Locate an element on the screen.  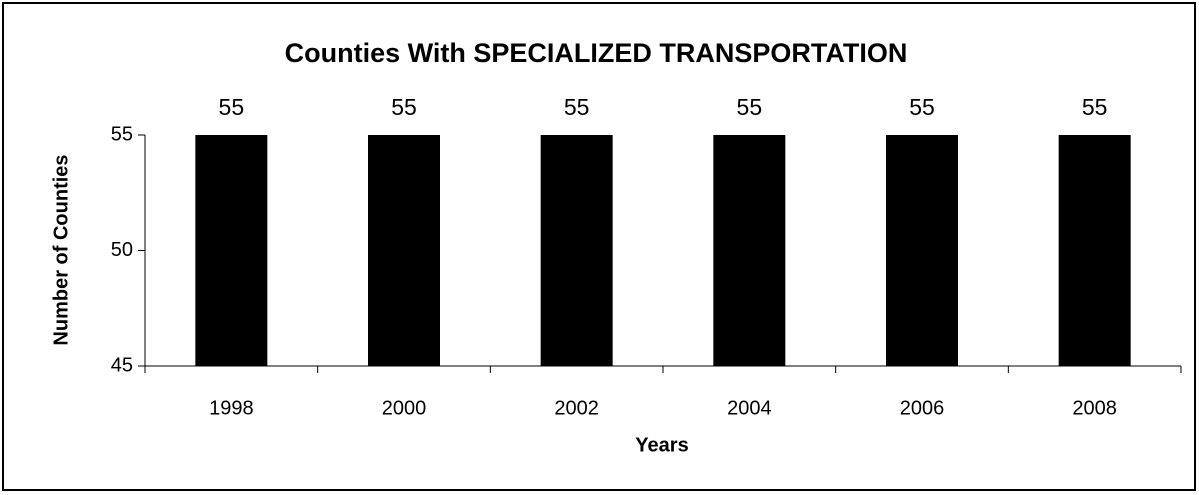
x-tick-label: 2000 is located at coordinates (404, 408).